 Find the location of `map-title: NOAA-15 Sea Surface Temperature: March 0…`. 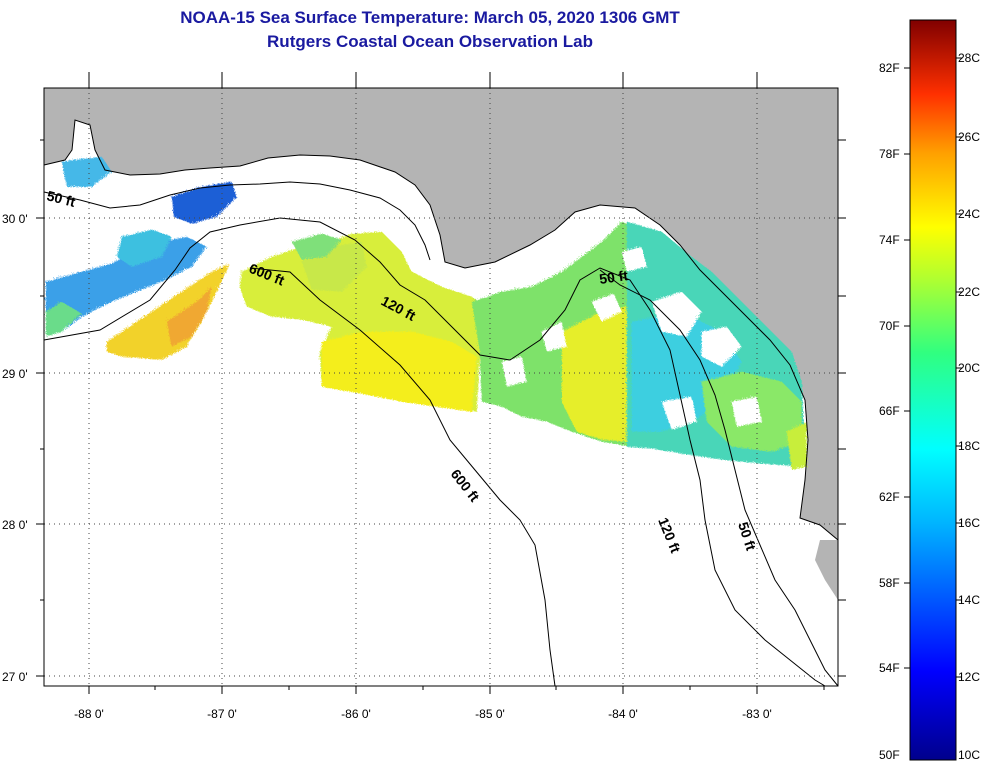

map-title: NOAA-15 Sea Surface Temperature: March 0… is located at coordinates (430, 17).